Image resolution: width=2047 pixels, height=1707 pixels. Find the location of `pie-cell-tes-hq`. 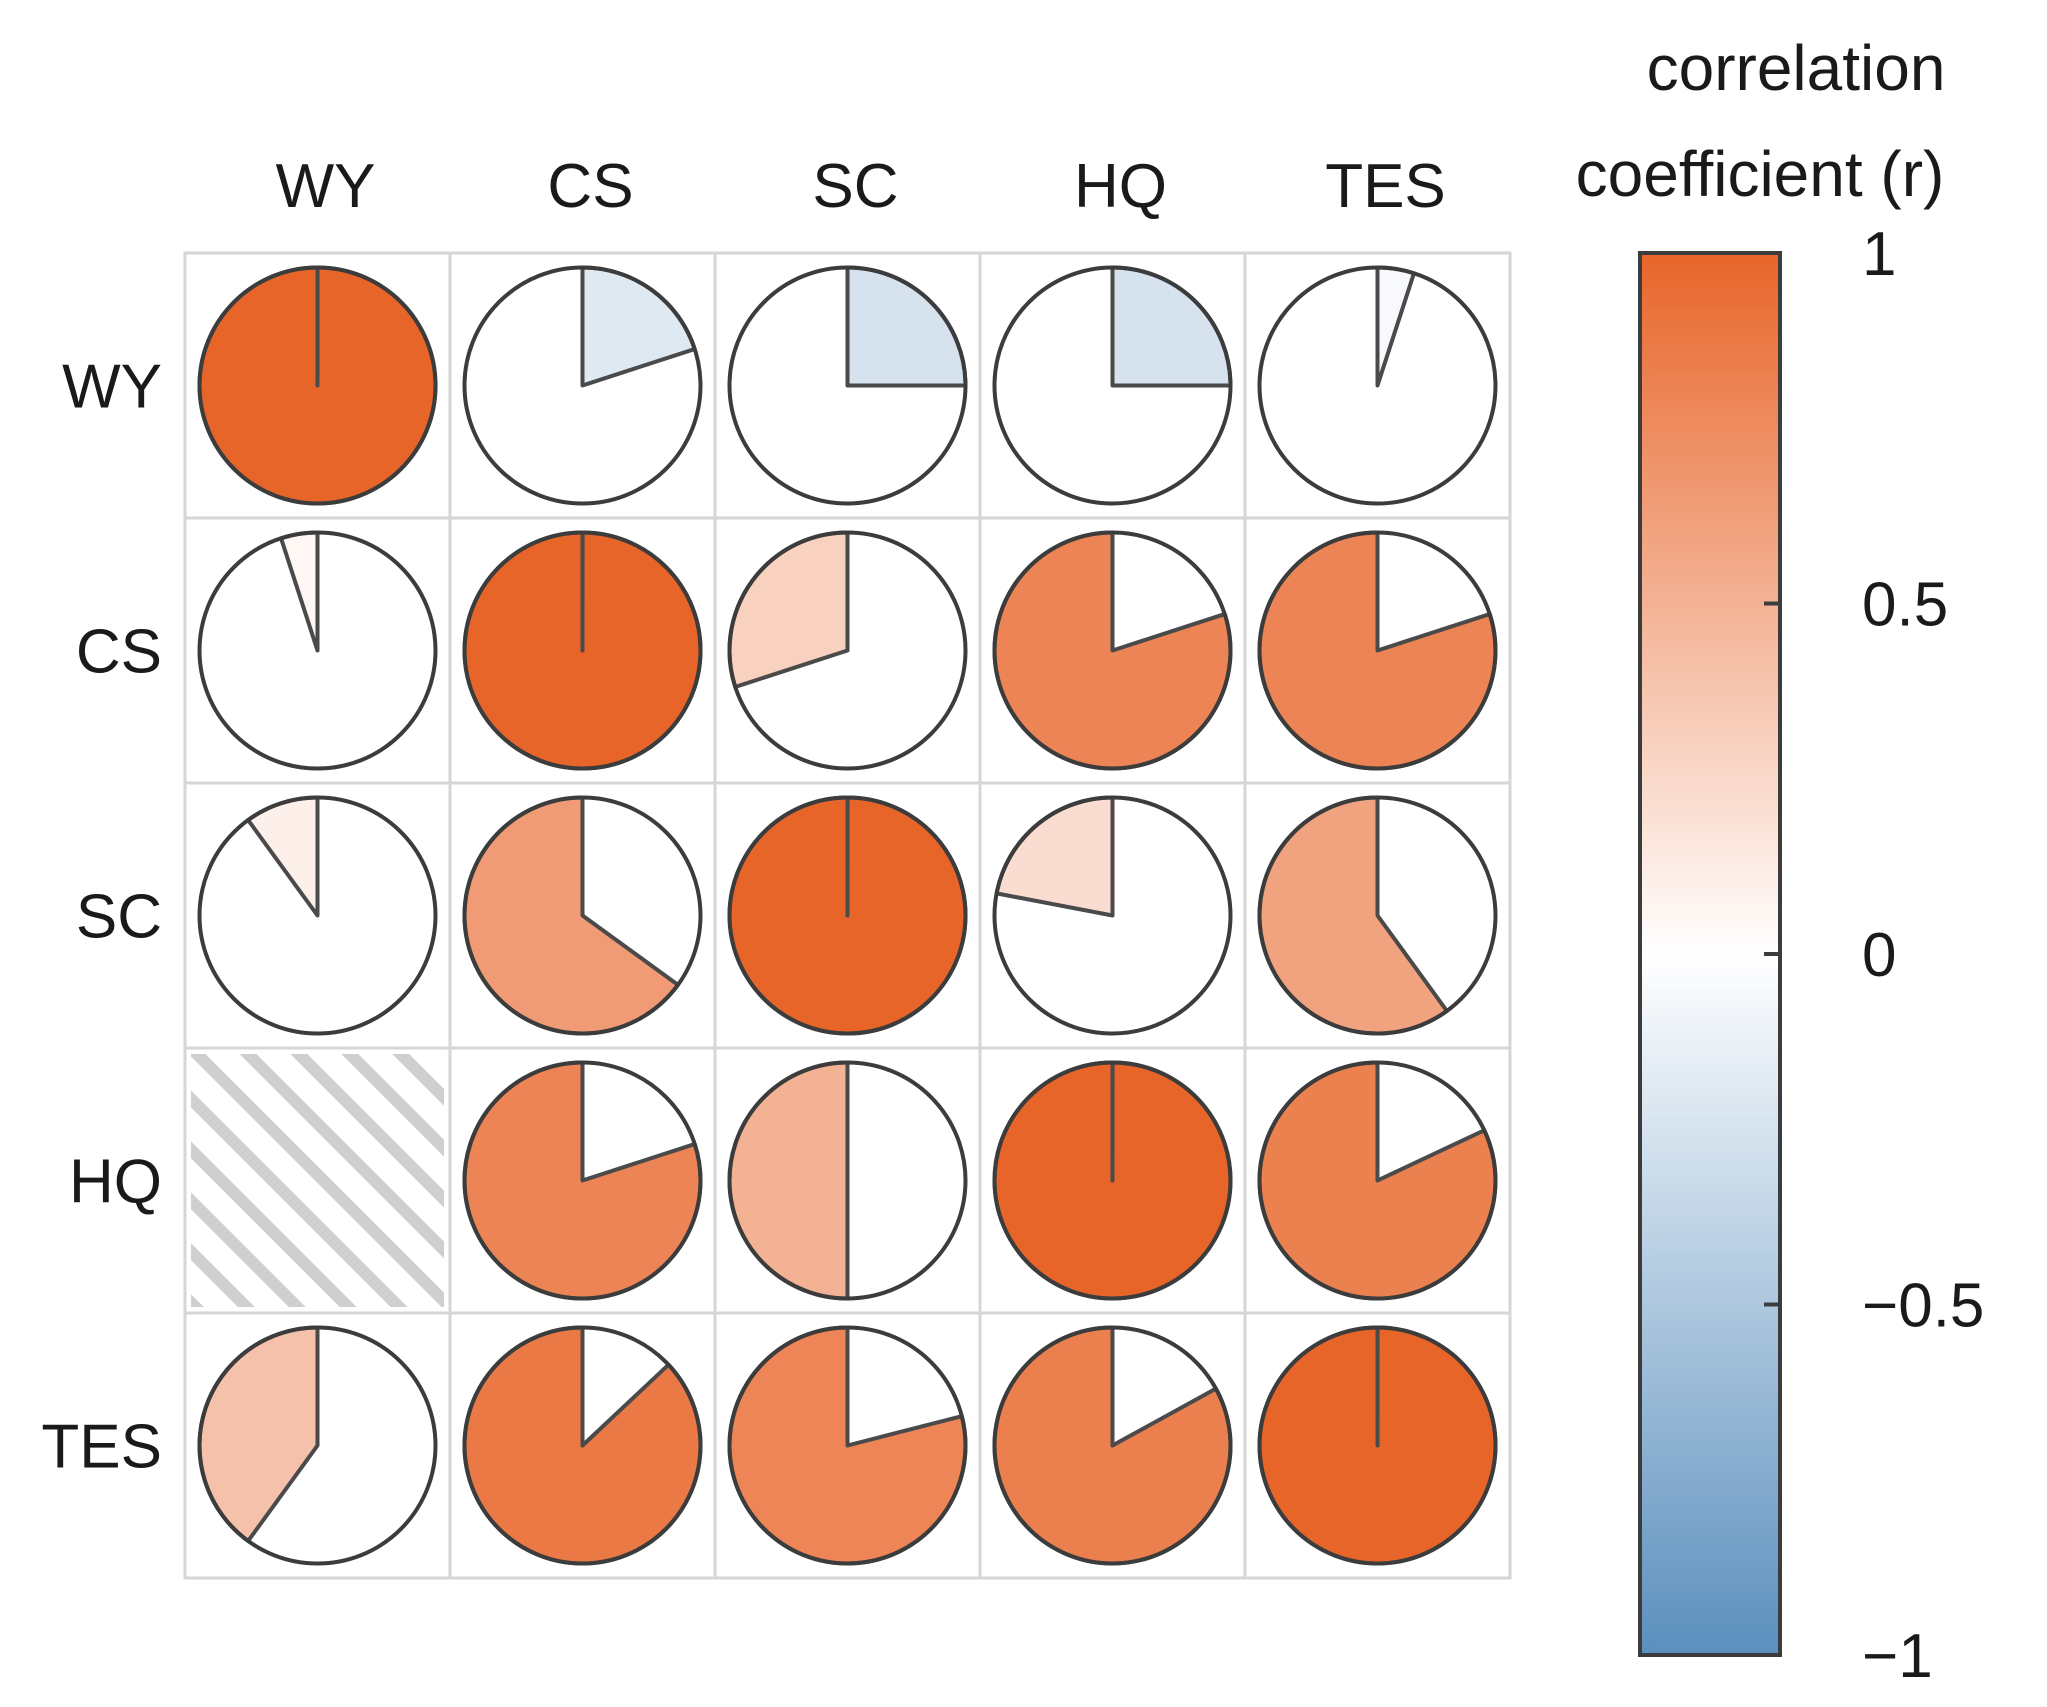

pie-cell-tes-hq is located at coordinates (1112, 1445).